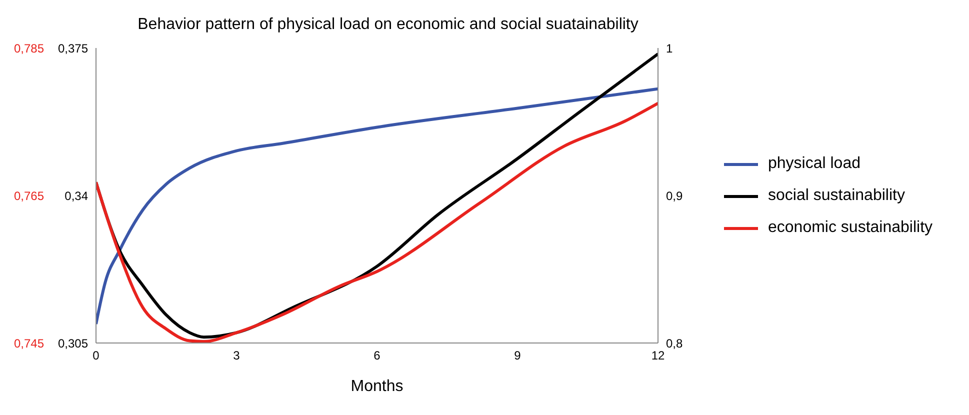 The width and height of the screenshot is (969, 415). I want to click on x-tick-label: 12, so click(658, 355).